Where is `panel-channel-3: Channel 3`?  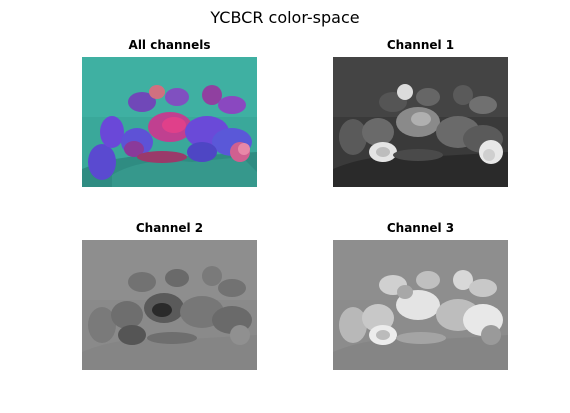
panel-channel-3: Channel 3 is located at coordinates (420, 295).